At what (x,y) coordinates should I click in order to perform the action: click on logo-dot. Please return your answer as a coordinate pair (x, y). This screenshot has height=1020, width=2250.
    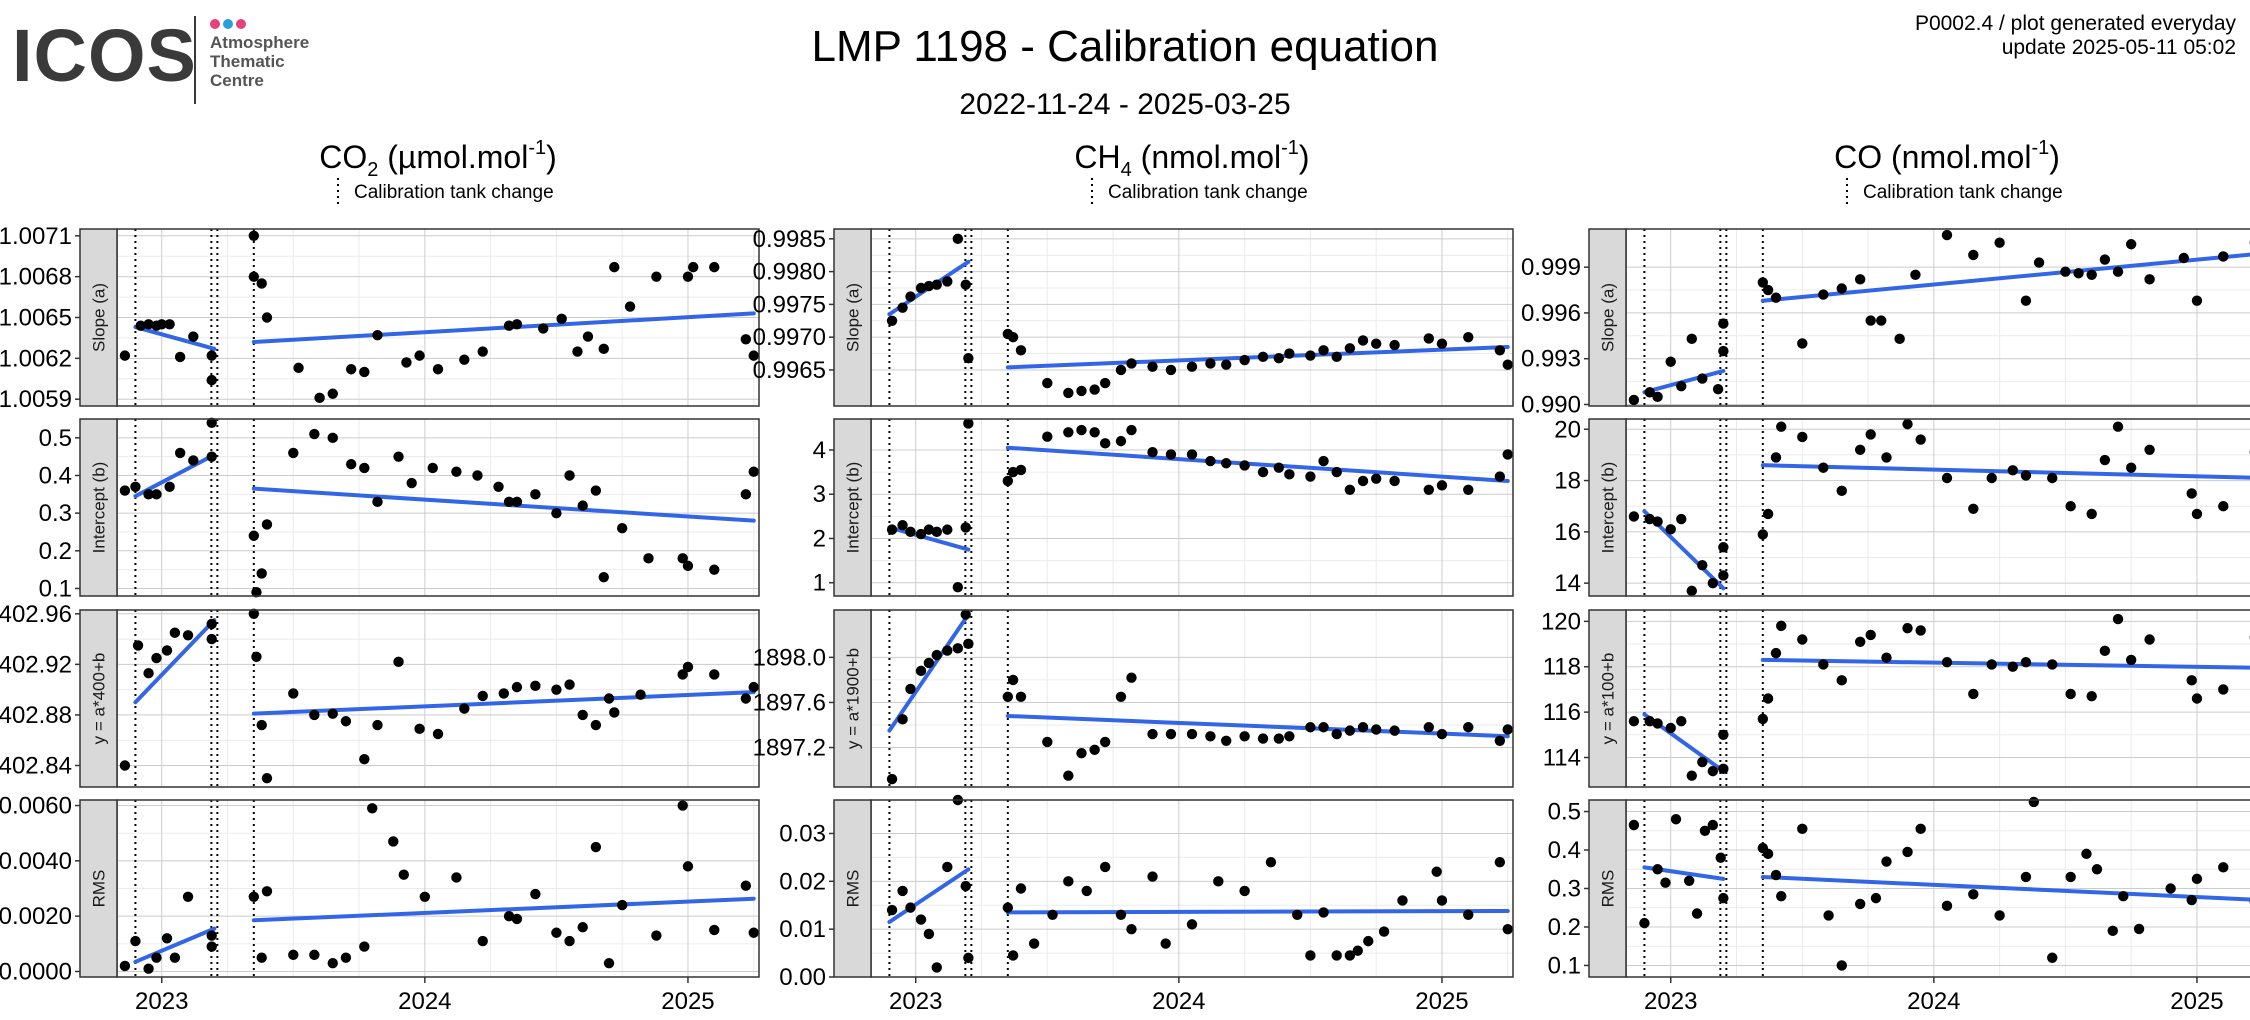
    Looking at the image, I should click on (215, 24).